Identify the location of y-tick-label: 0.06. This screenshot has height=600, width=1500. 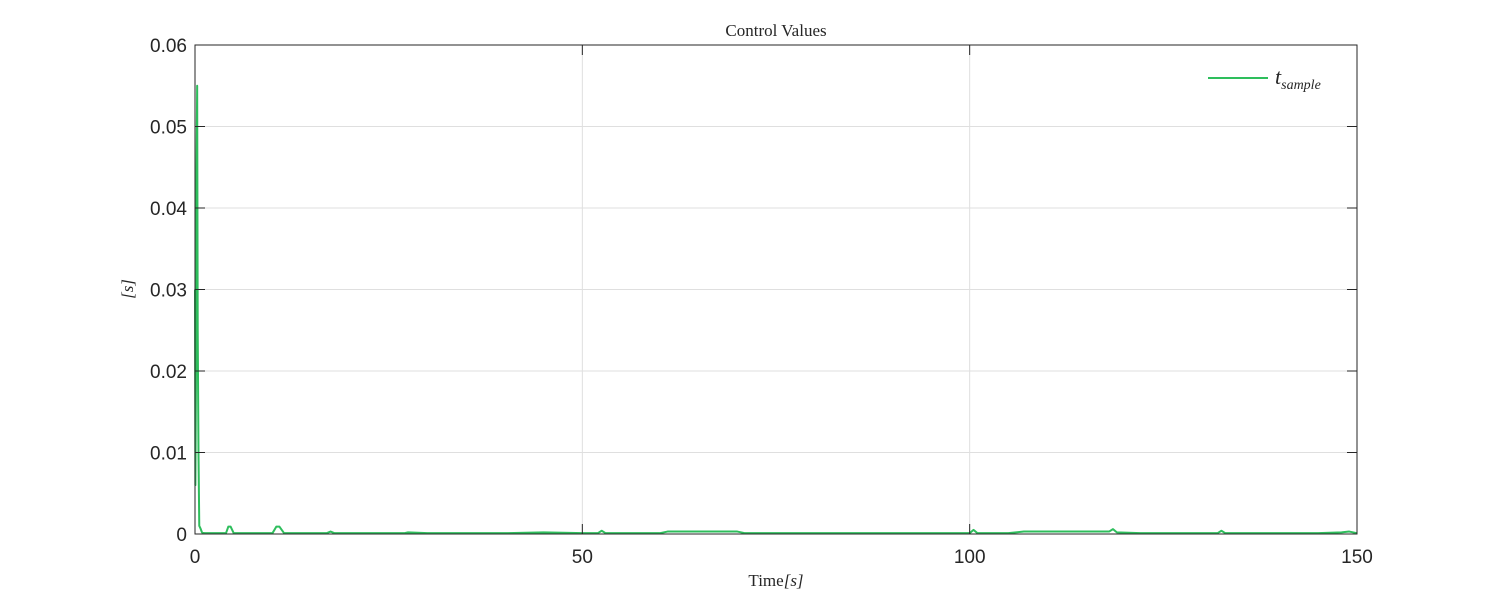
(168, 46).